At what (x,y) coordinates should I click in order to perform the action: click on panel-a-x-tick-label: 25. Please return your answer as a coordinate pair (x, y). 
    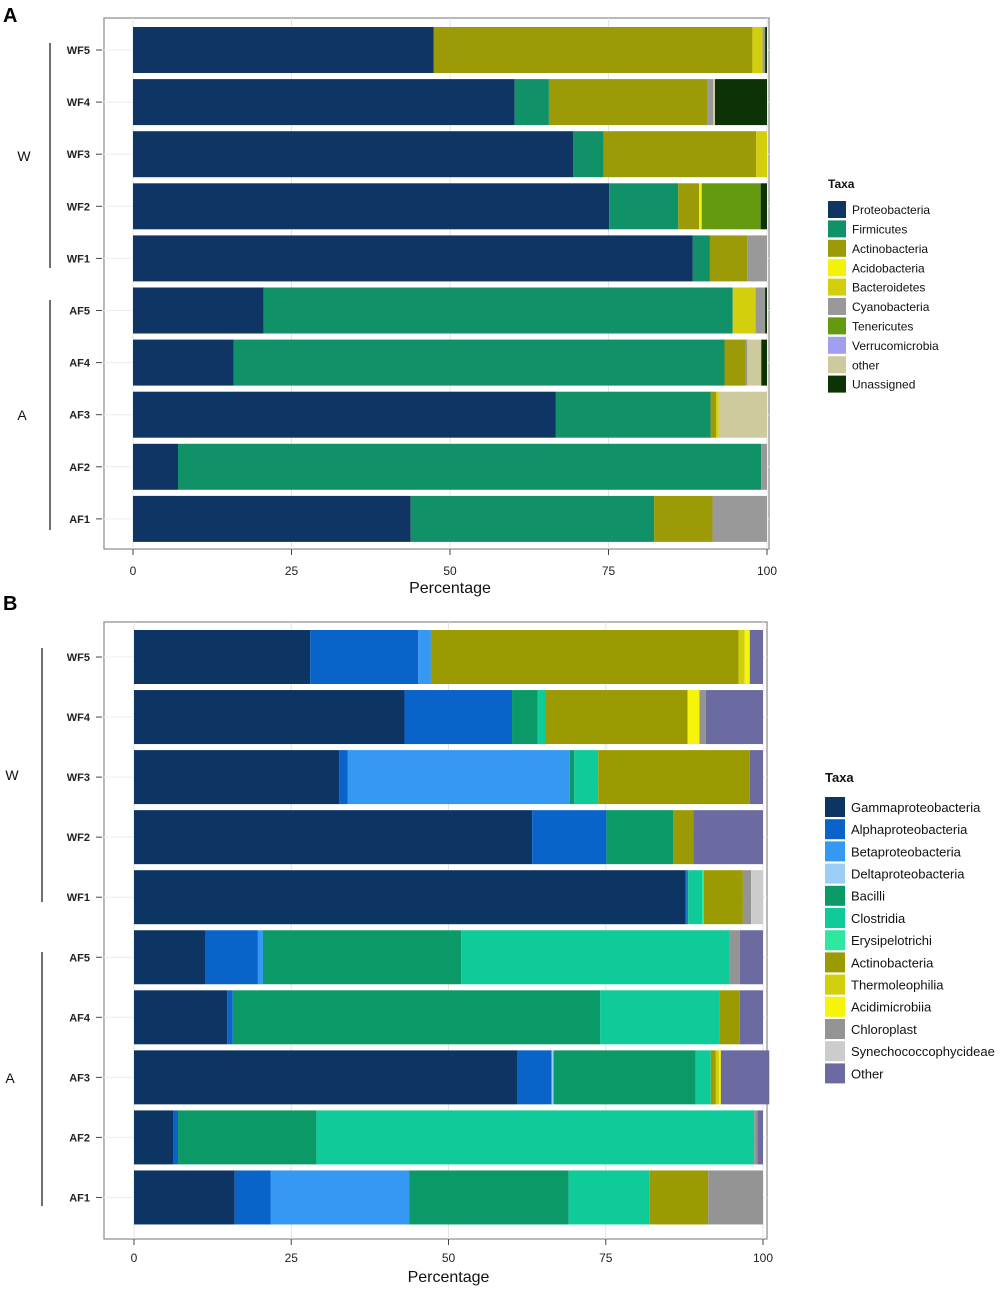
    Looking at the image, I should click on (292, 571).